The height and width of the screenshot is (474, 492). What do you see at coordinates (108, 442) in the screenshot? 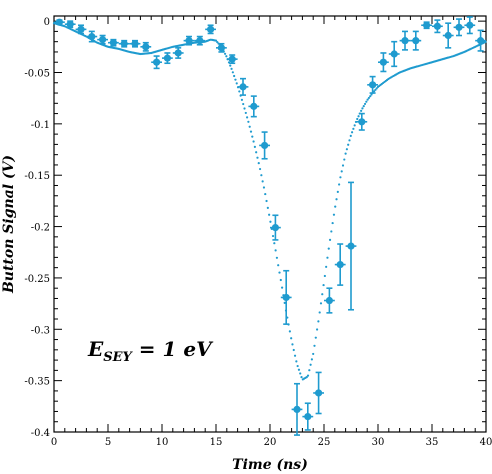
I see `x-tick-label: 5` at bounding box center [108, 442].